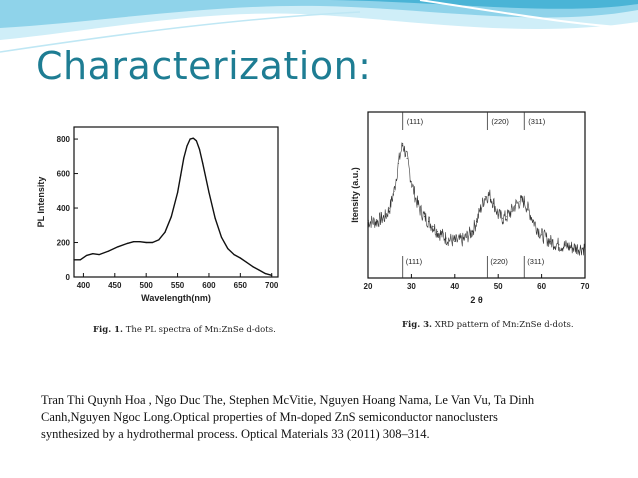 The height and width of the screenshot is (478, 638). Describe the element at coordinates (178, 285) in the screenshot. I see `pl-x-tick-label: 550` at that location.